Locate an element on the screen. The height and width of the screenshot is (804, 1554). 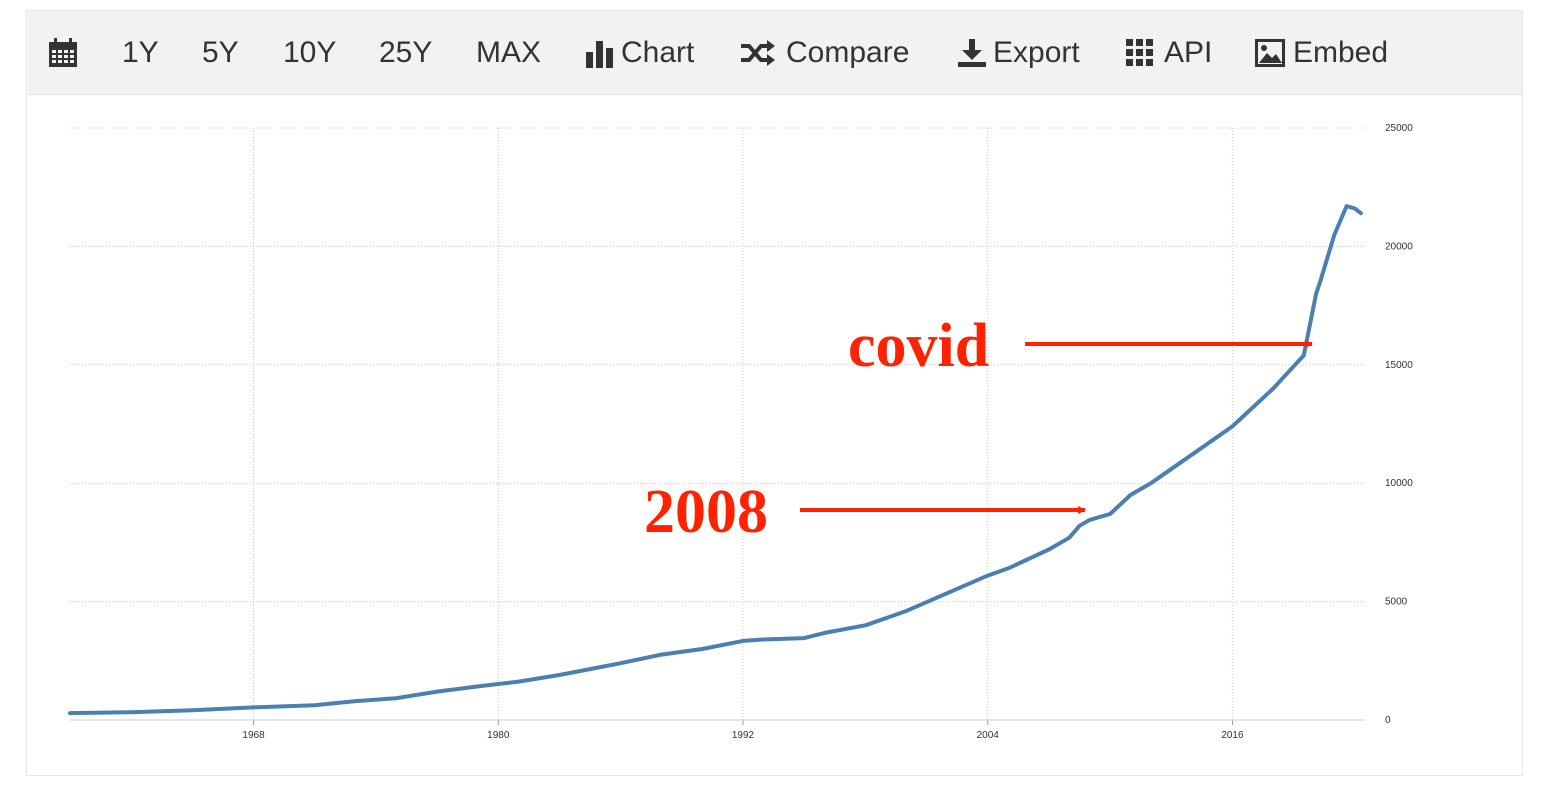
annotation-label: covid is located at coordinates (918, 346).